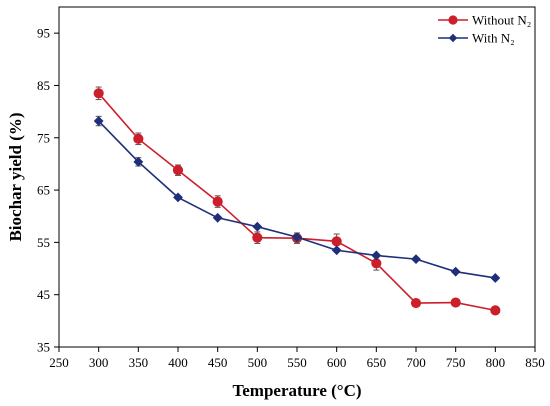 This screenshot has width=550, height=406. I want to click on legend-label: With N₂, so click(493, 38).